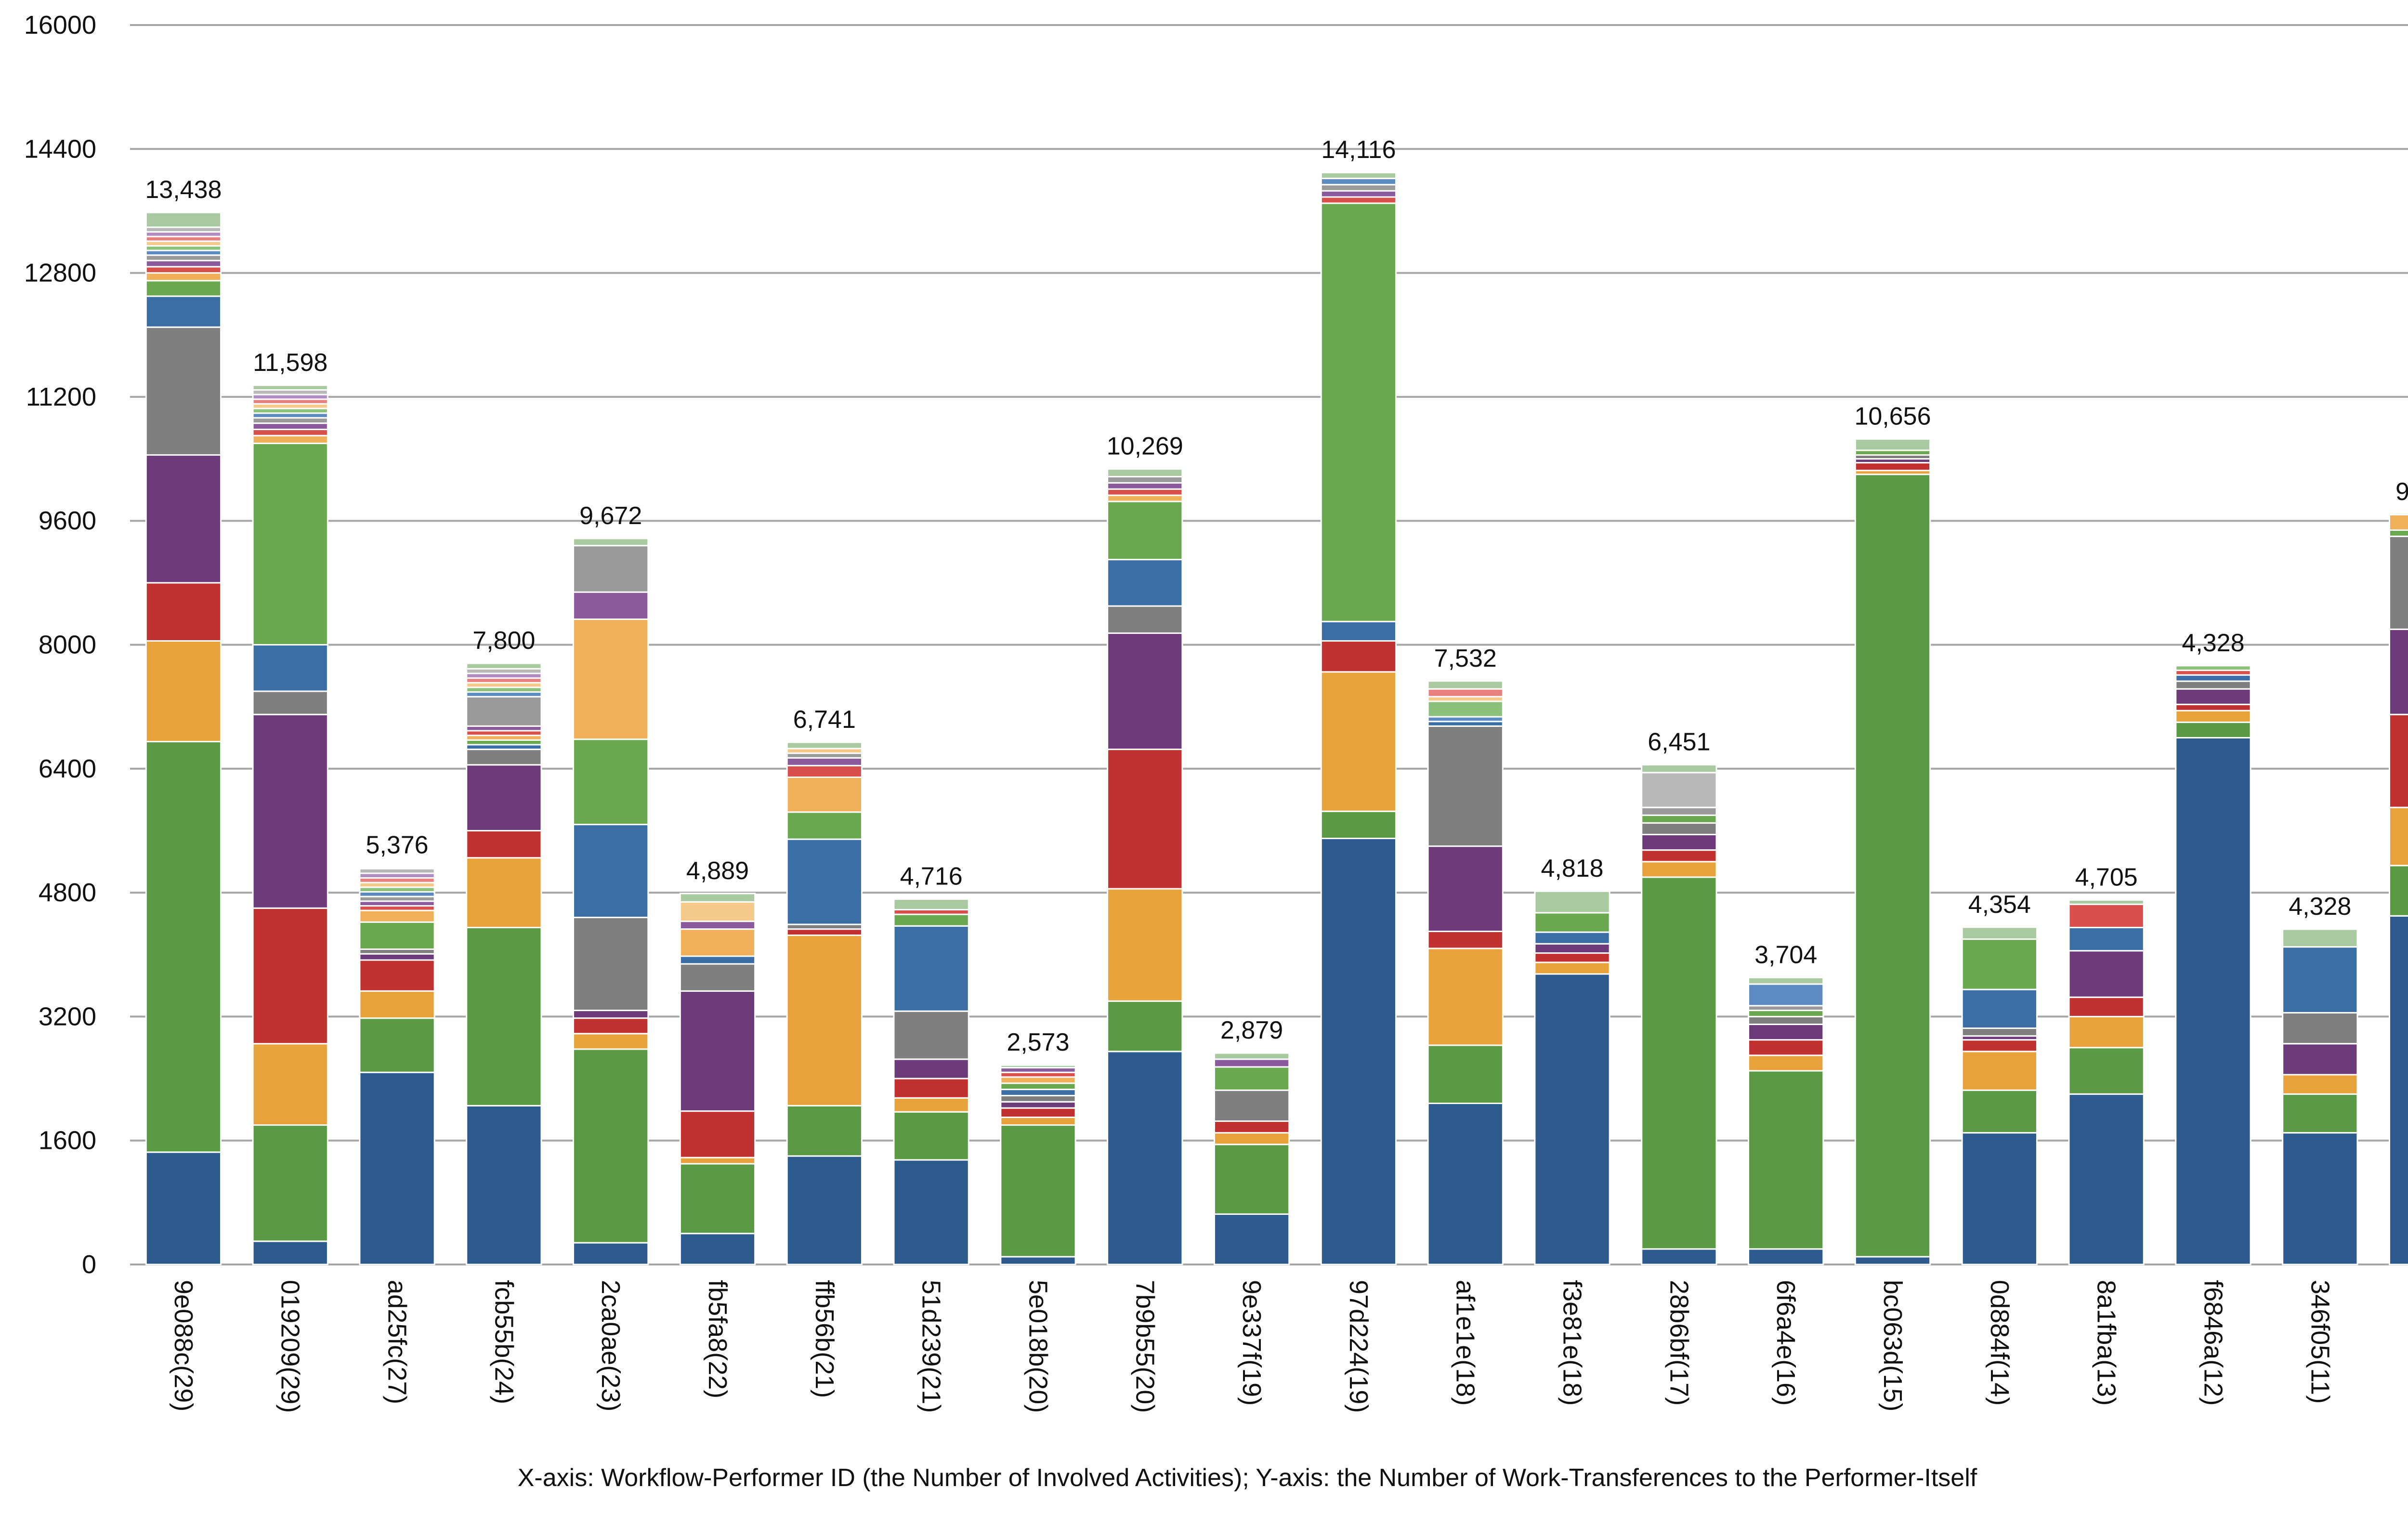 This screenshot has width=2408, height=1514. What do you see at coordinates (67, 768) in the screenshot?
I see `y-tick-label: 6400` at bounding box center [67, 768].